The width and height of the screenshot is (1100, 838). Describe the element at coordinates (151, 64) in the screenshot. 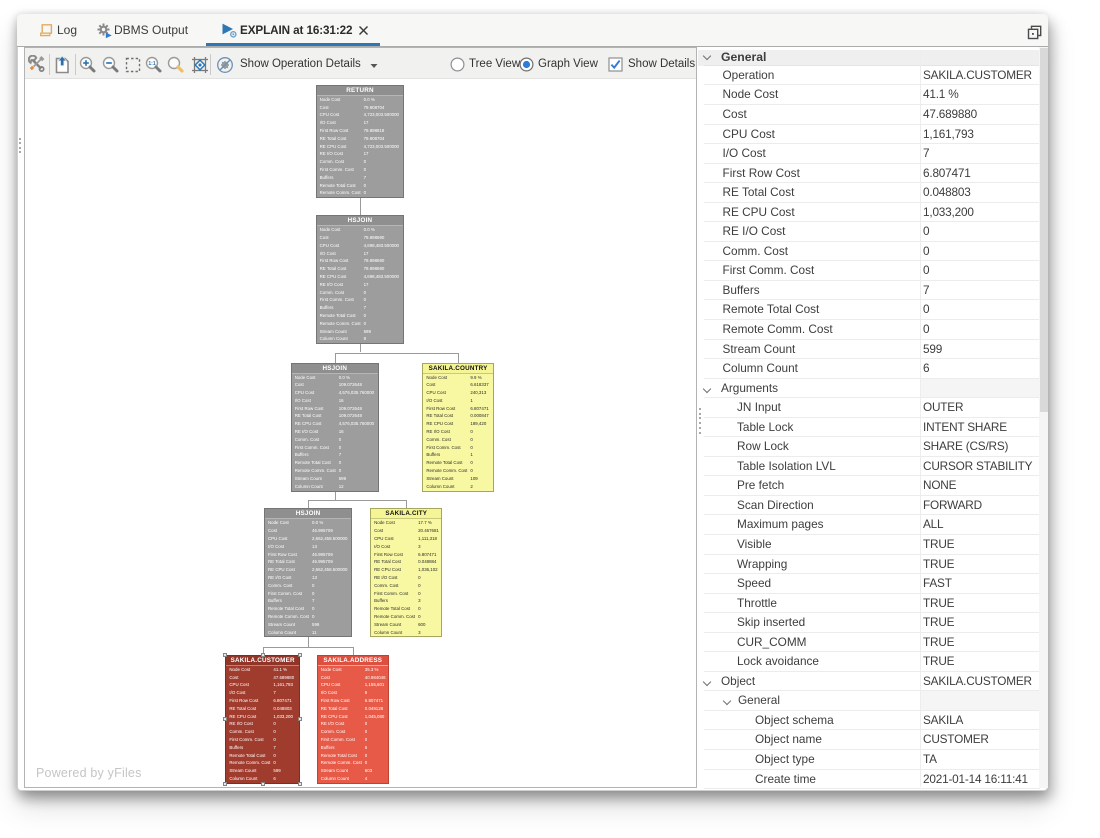

I see `svg-text: 1:1` at that location.